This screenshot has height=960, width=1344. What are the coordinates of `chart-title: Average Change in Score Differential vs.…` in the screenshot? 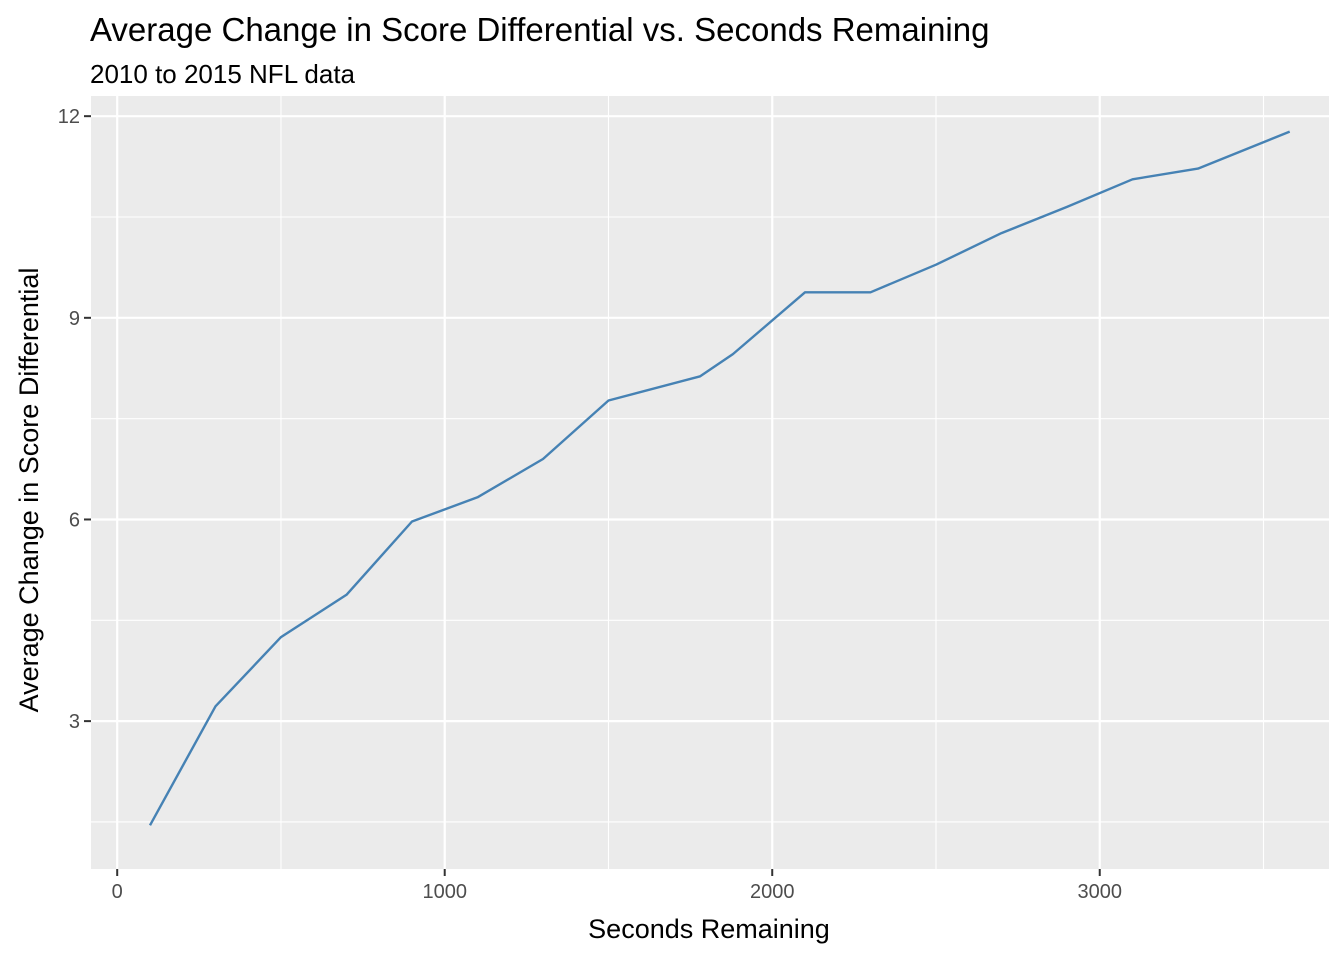 It's located at (539, 29).